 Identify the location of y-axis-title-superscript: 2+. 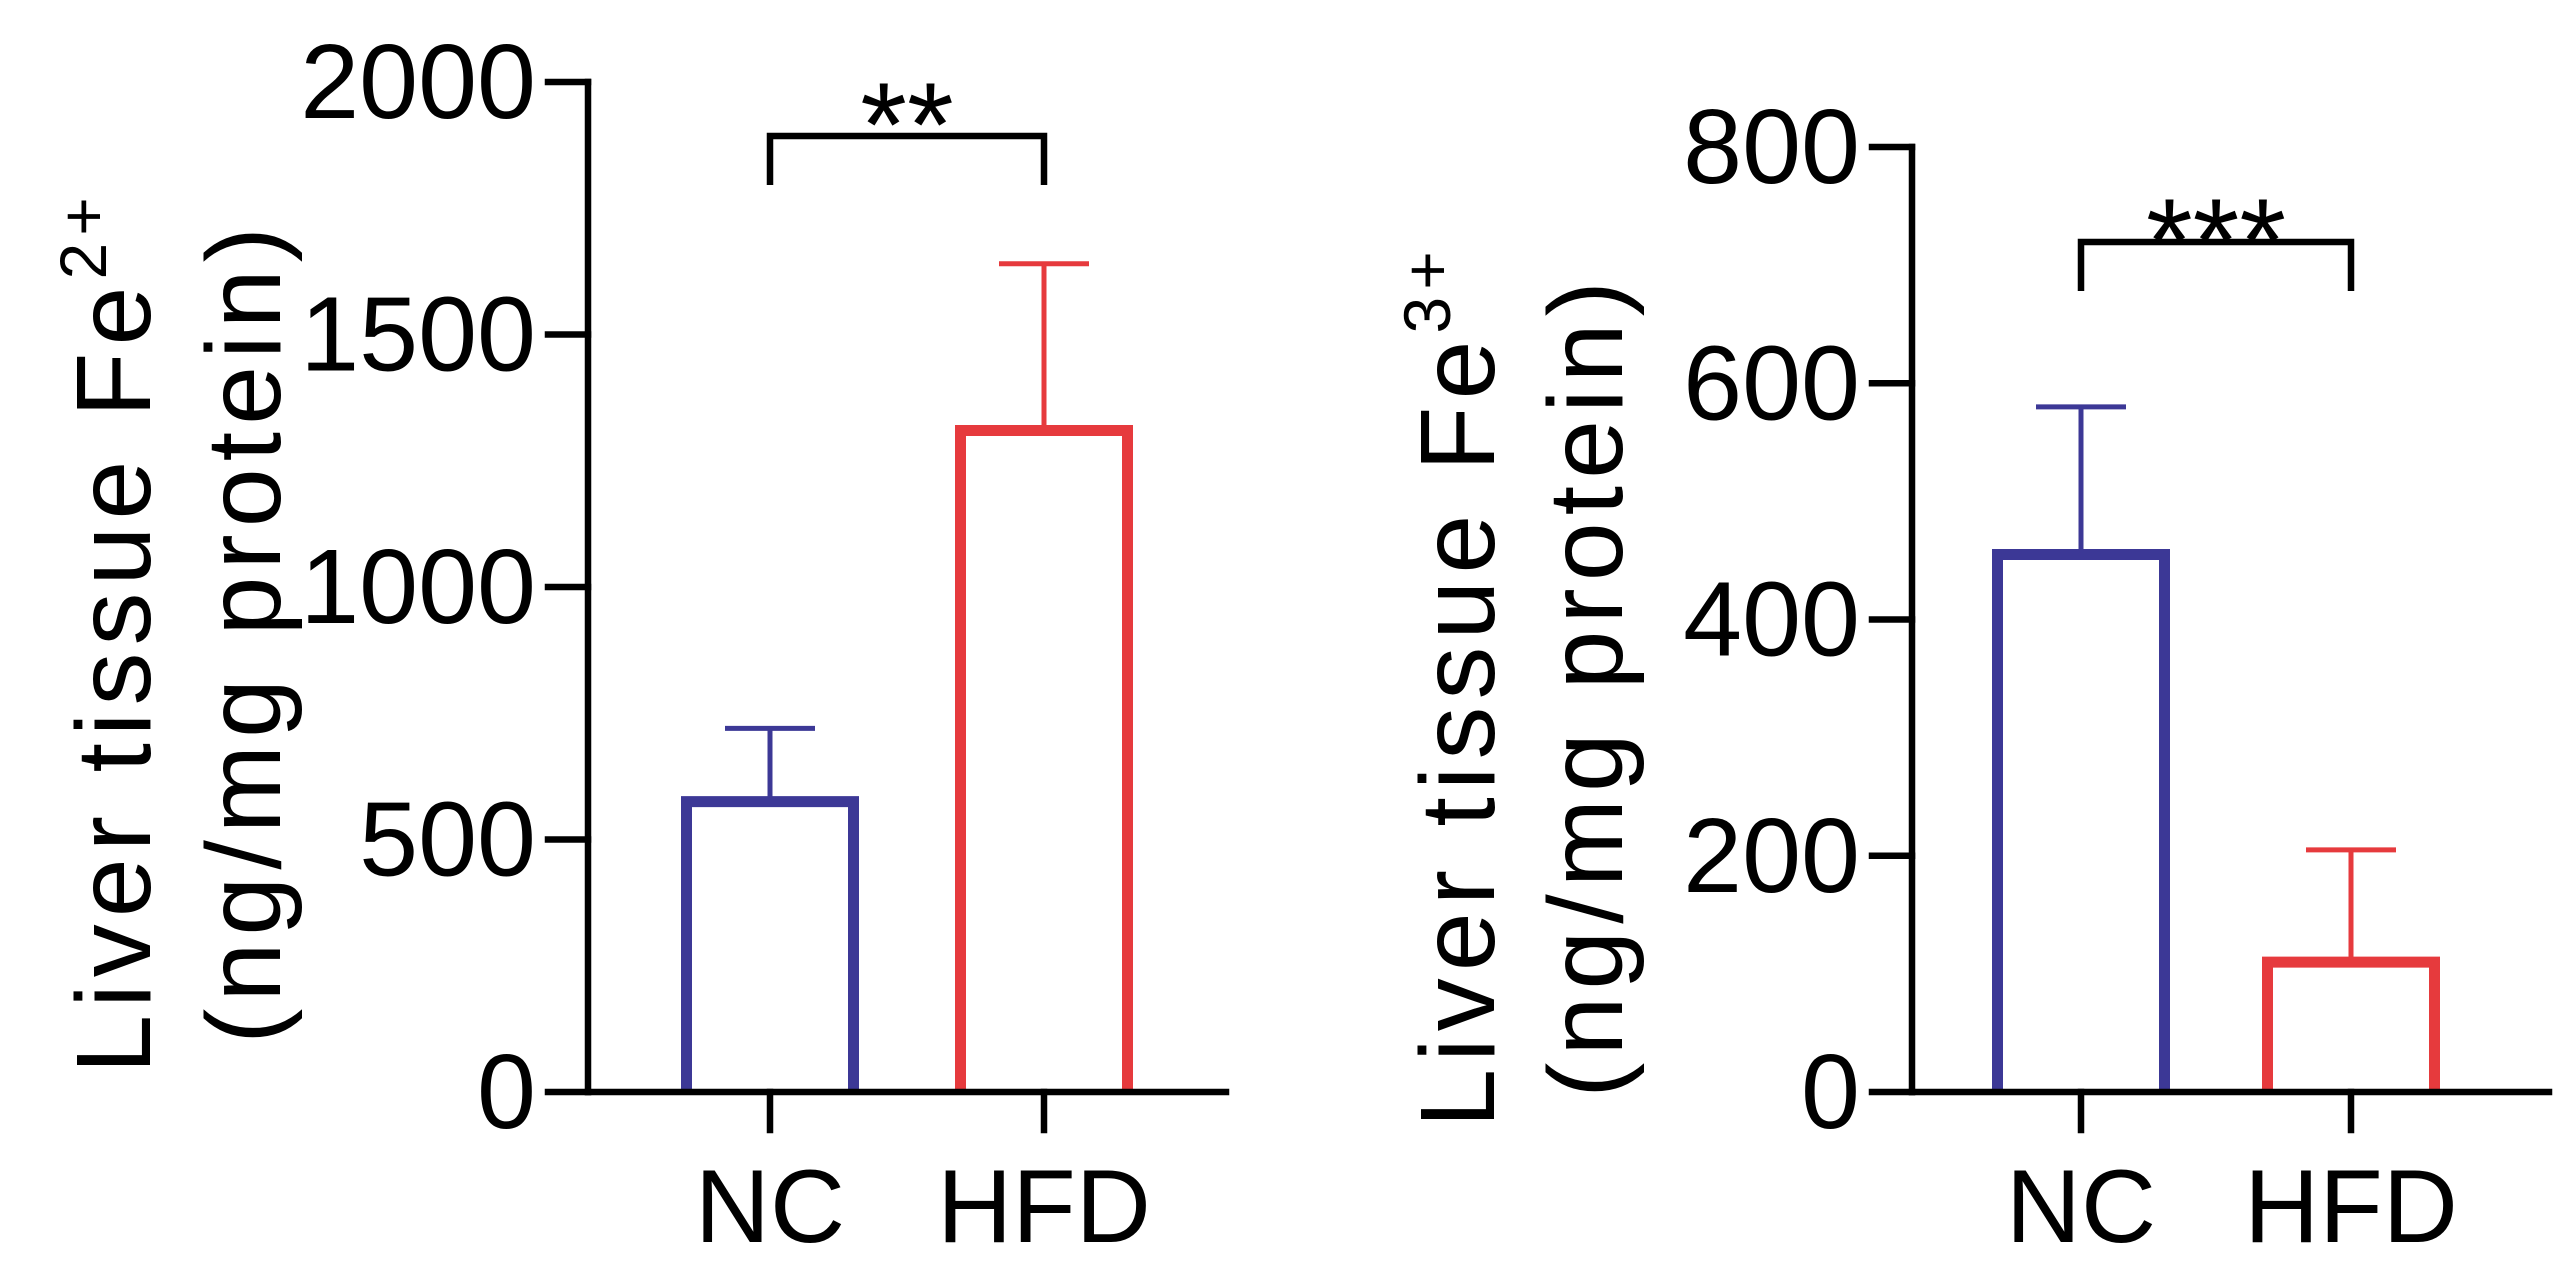
(83, 234).